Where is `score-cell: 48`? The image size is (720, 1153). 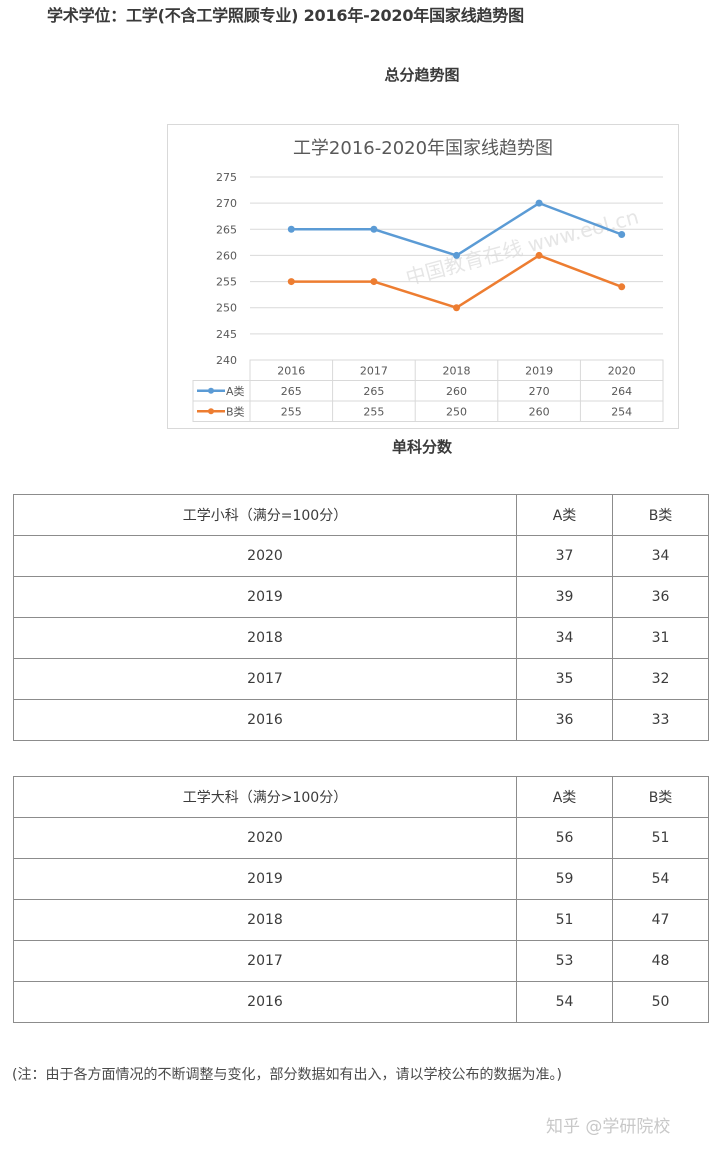 score-cell: 48 is located at coordinates (660, 961).